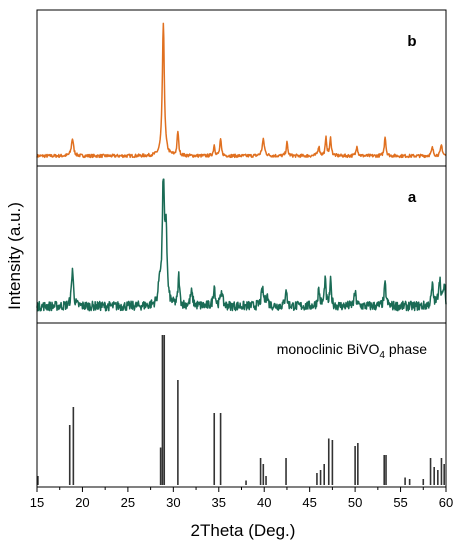  Describe the element at coordinates (309, 502) in the screenshot. I see `x-tick-label: 45` at that location.